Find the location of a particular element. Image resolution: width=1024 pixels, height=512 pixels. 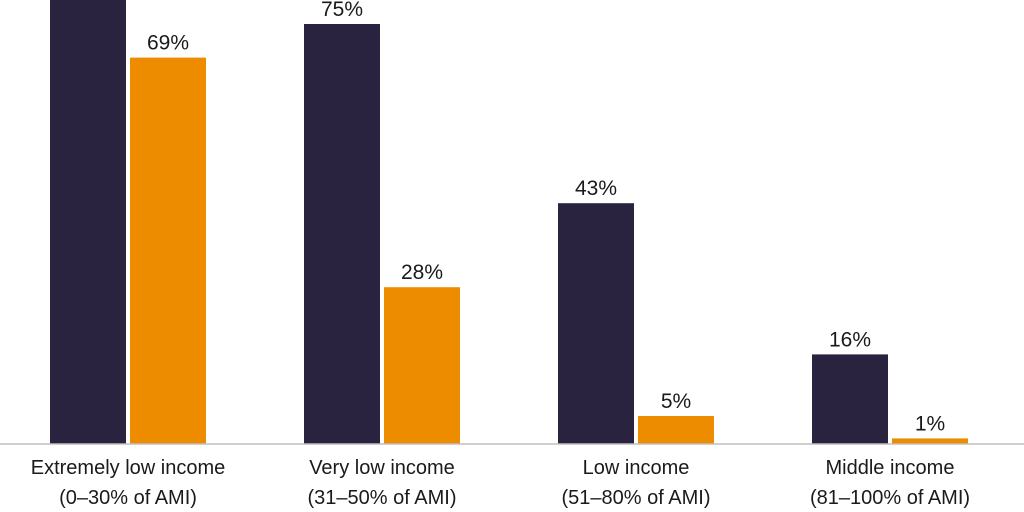

data-label-series-1-category-3: 43% is located at coordinates (596, 188).